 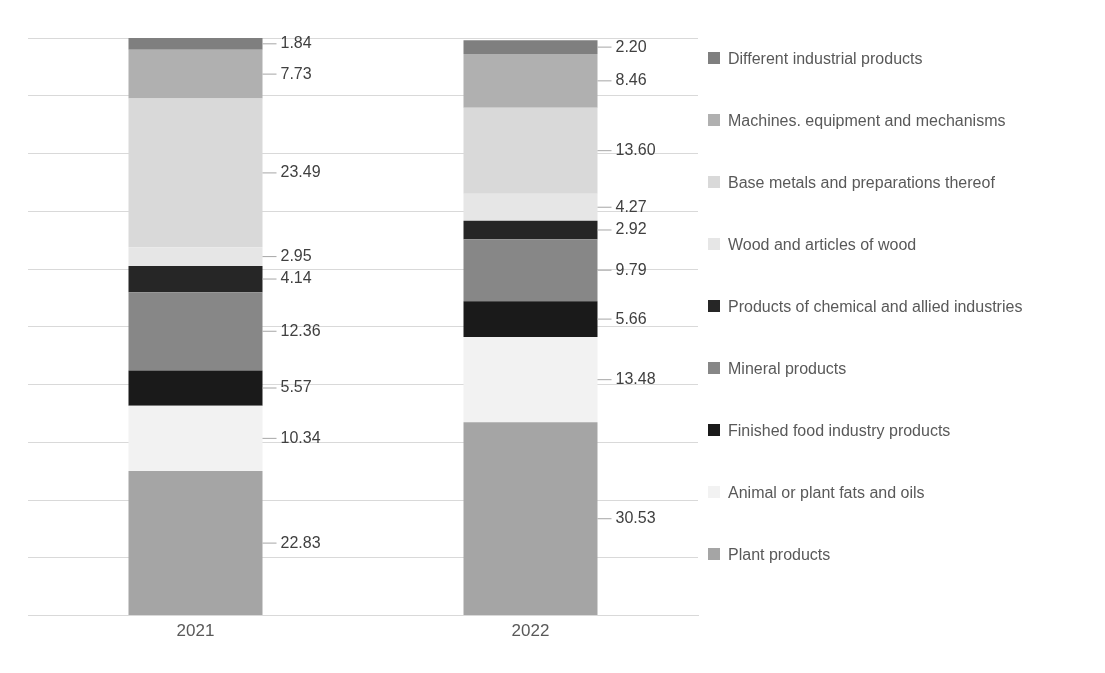 What do you see at coordinates (631, 229) in the screenshot?
I see `data-label: 2.92` at bounding box center [631, 229].